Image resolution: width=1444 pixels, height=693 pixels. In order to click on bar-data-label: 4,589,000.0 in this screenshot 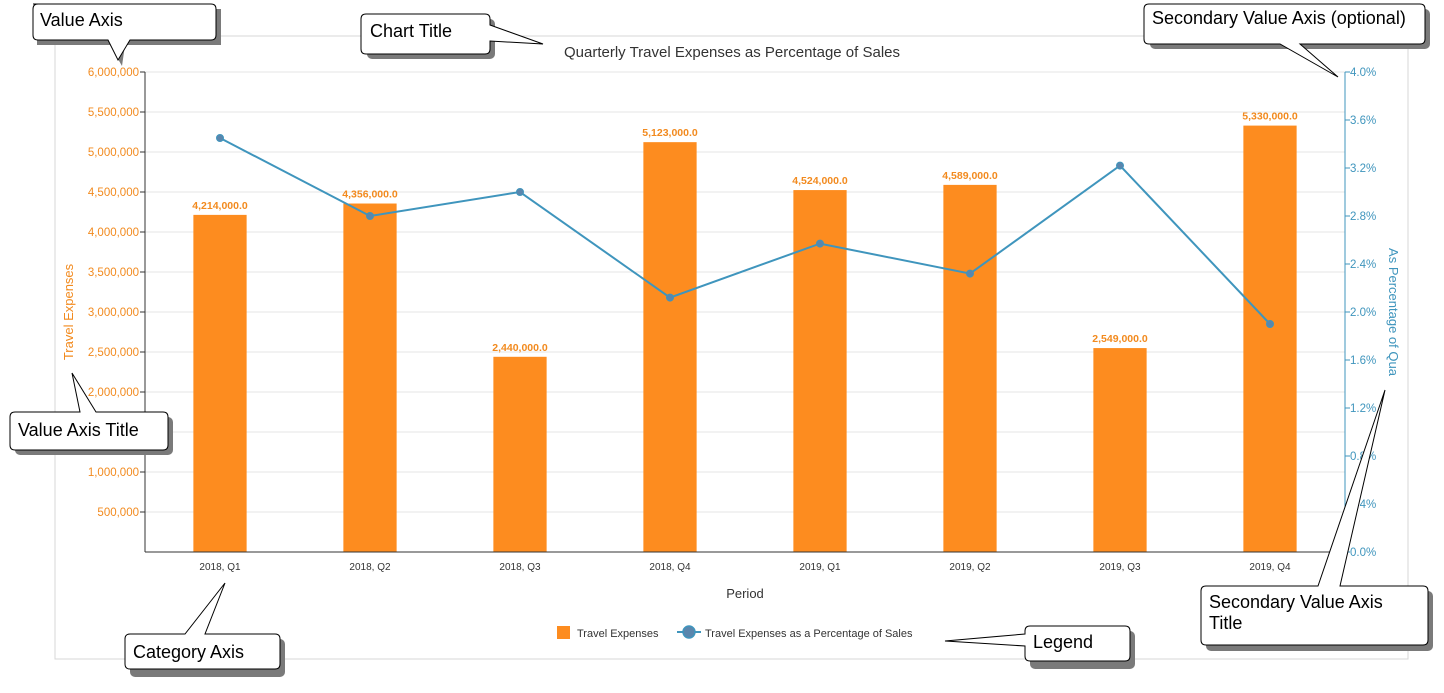, I will do `click(970, 176)`.